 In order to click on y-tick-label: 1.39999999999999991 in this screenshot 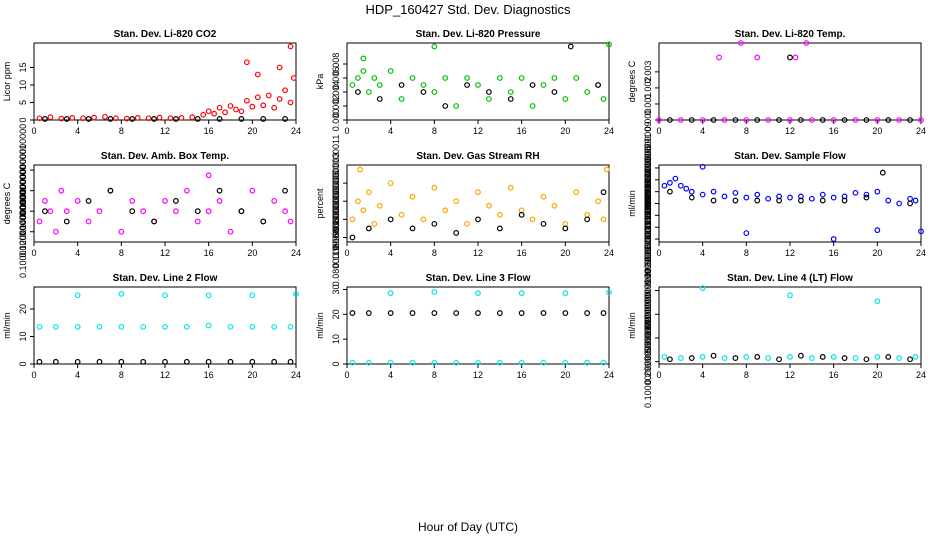, I will do `click(648, 180)`.